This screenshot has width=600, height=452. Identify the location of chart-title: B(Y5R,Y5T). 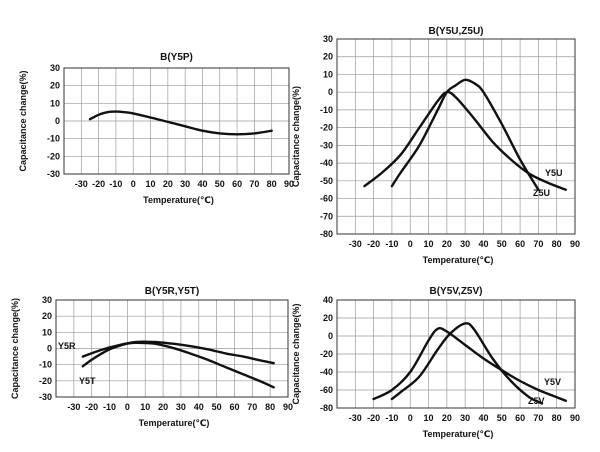
(172, 291).